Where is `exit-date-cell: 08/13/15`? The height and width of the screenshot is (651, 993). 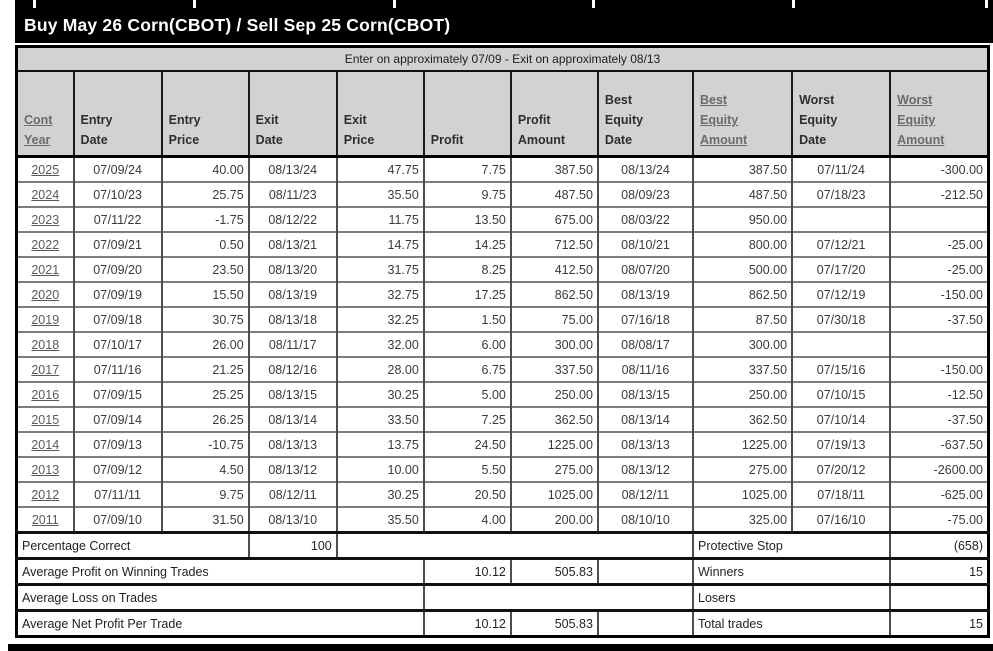 exit-date-cell: 08/13/15 is located at coordinates (292, 394).